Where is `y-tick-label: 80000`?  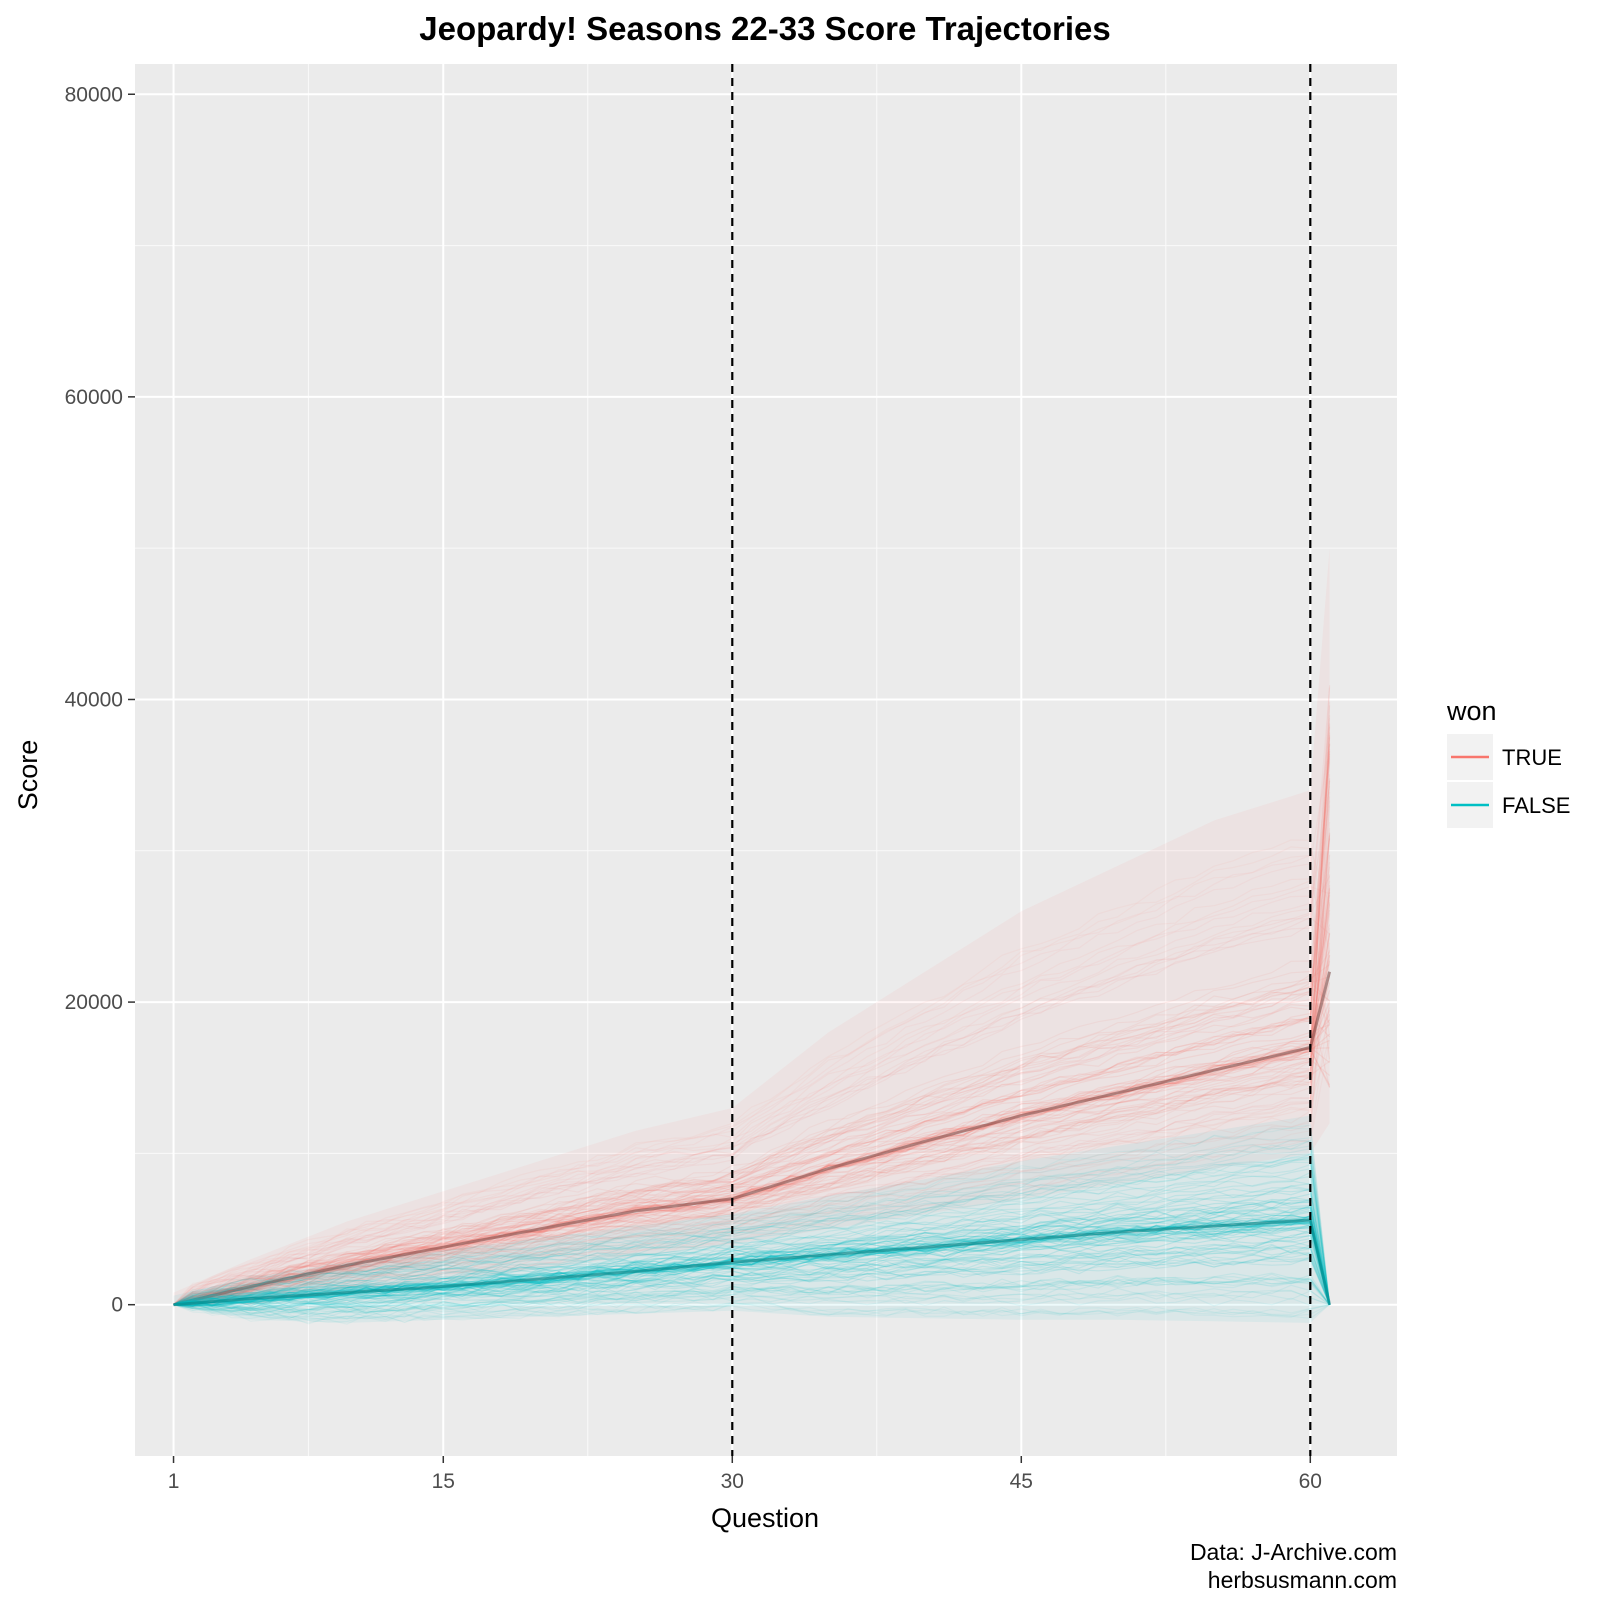
y-tick-label: 80000 is located at coordinates (94, 94).